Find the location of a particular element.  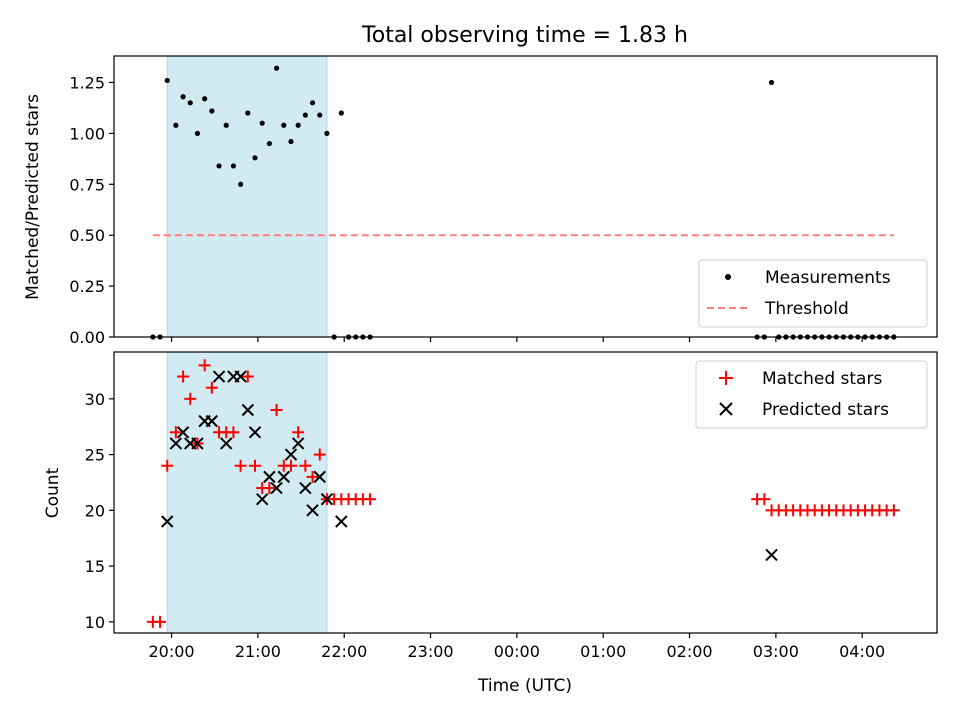

ratio-panel-shade is located at coordinates (247, 196).